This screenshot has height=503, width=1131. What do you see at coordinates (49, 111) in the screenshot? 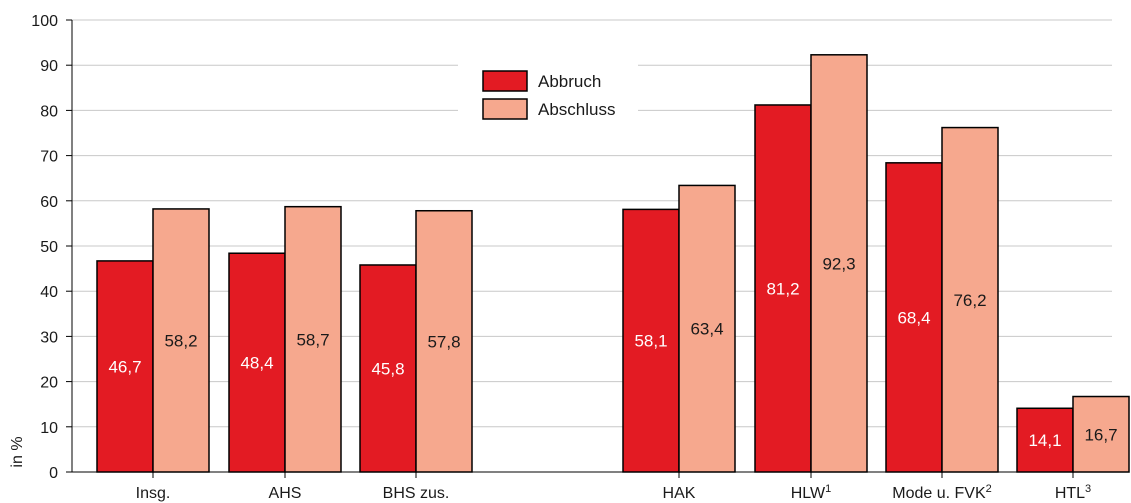
I see `y-tick-label: 80` at bounding box center [49, 111].